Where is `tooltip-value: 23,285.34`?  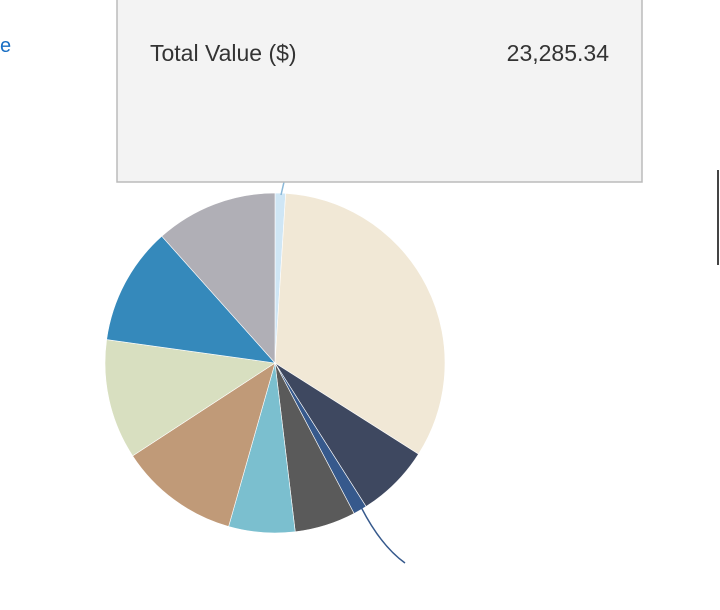 tooltip-value: 23,285.34 is located at coordinates (558, 53).